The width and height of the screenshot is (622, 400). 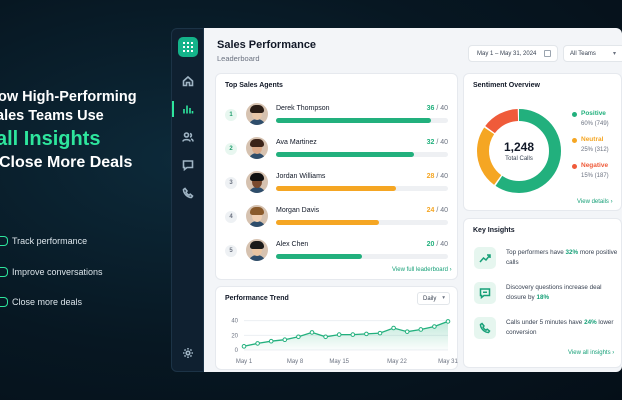 I want to click on date-range-picker: May 1 – May 31, 2024, so click(x=513, y=53).